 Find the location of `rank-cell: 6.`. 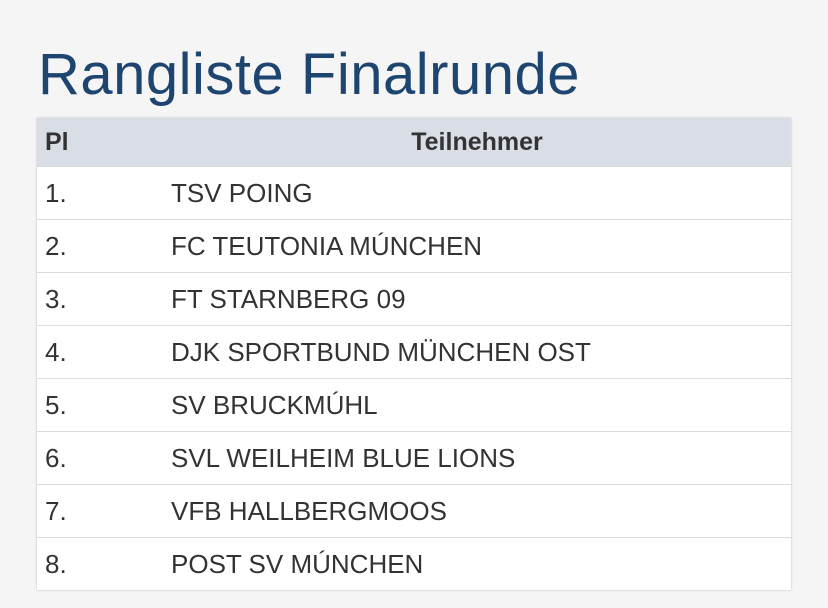

rank-cell: 6. is located at coordinates (100, 458).